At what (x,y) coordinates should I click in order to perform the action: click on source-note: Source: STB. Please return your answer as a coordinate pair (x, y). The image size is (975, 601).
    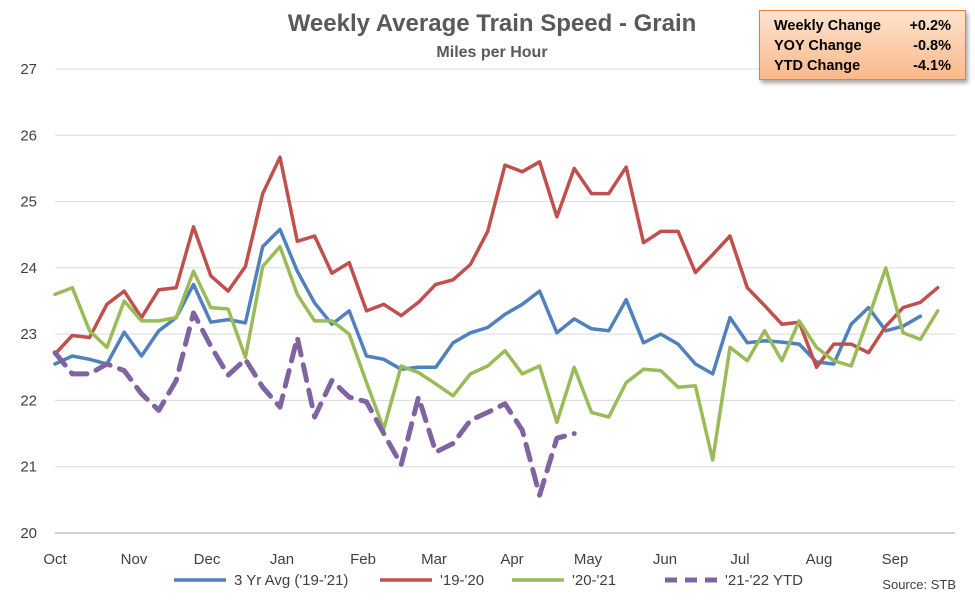
    Looking at the image, I should click on (919, 584).